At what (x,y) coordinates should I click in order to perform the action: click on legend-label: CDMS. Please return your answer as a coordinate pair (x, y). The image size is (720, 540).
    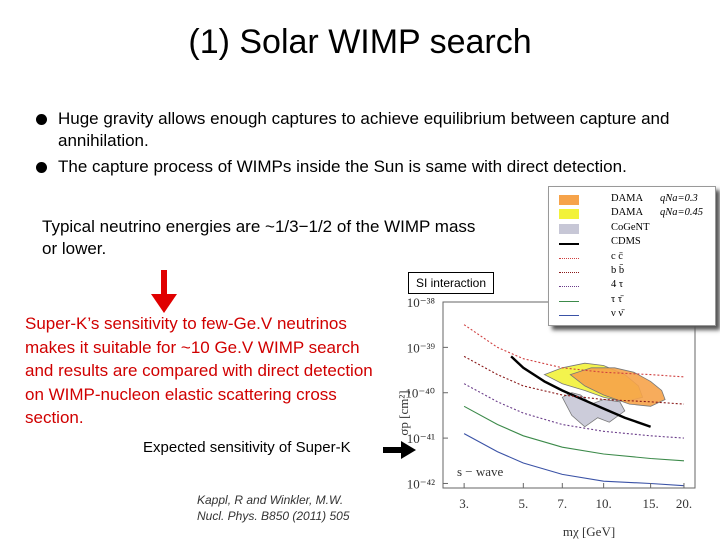
    Looking at the image, I should click on (626, 242).